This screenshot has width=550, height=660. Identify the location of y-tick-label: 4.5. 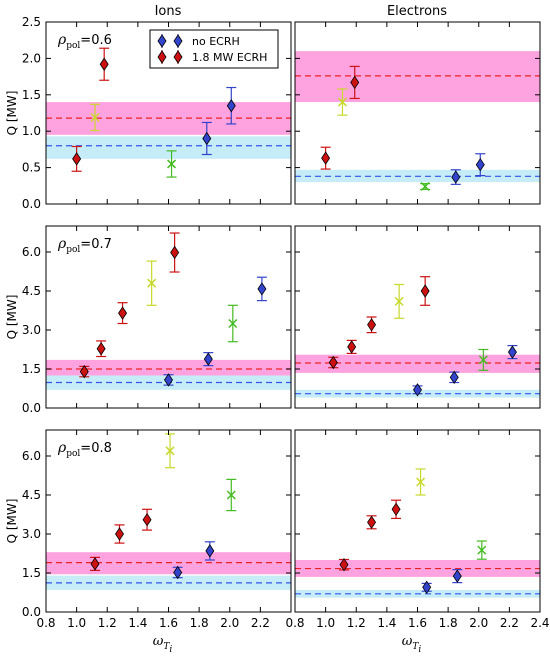
(31, 291).